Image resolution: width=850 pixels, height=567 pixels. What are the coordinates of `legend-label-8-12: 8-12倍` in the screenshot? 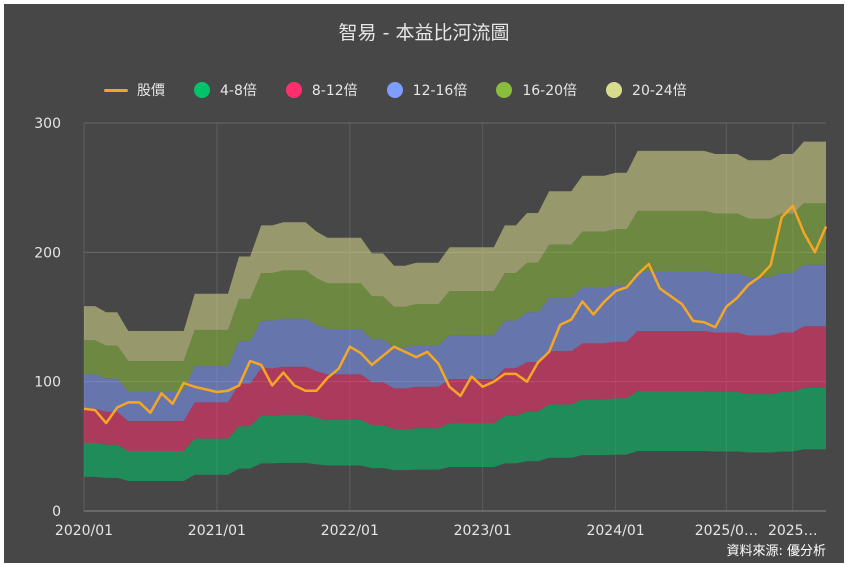 It's located at (334, 91).